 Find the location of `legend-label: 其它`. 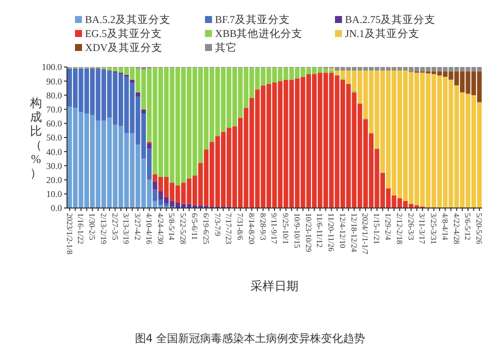

legend-label: 其它 is located at coordinates (226, 47).